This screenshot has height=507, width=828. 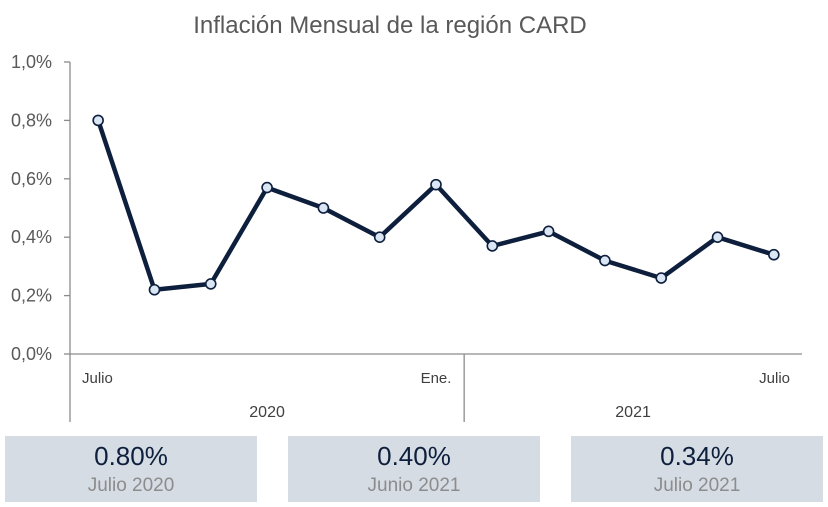 What do you see at coordinates (633, 412) in the screenshot?
I see `year-group-label: 2021` at bounding box center [633, 412].